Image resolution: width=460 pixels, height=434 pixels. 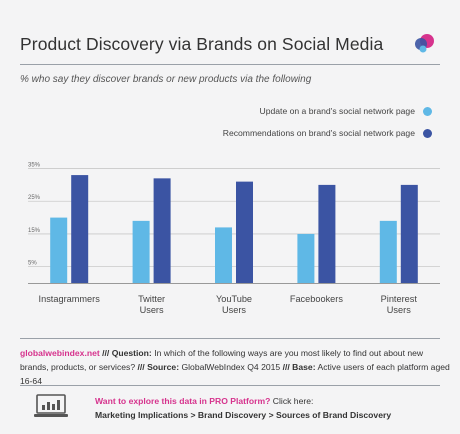 I want to click on pro-click-here: Click here:, so click(x=292, y=401).